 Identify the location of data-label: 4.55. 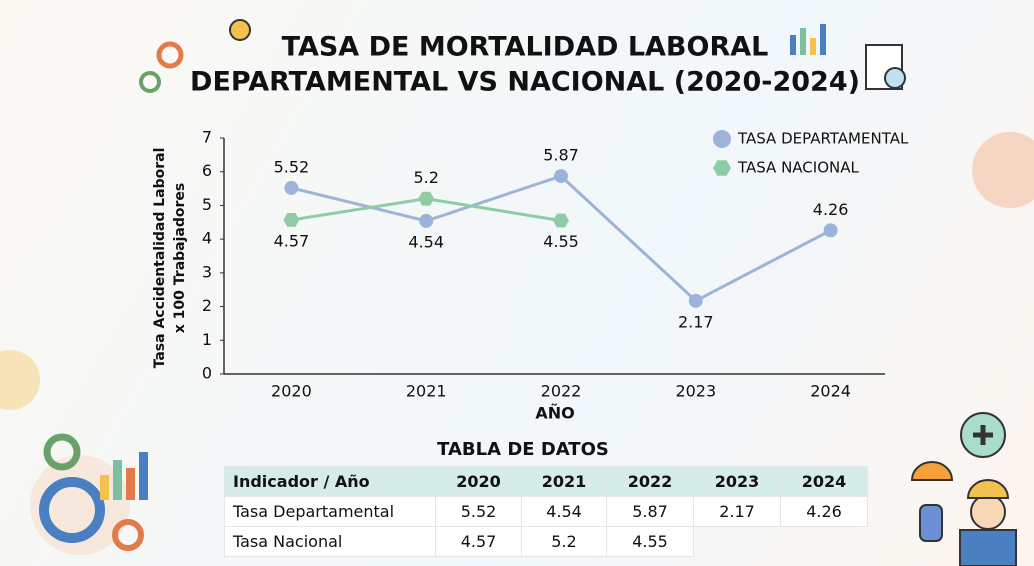
(561, 241).